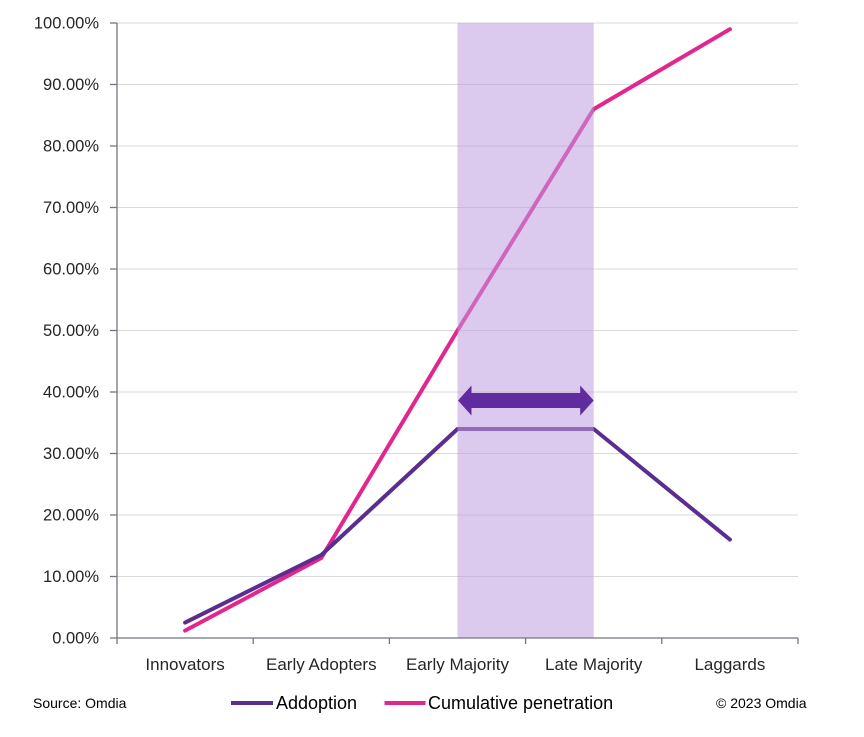 This screenshot has height=737, width=864. I want to click on svg-text: Laggards, so click(729, 664).